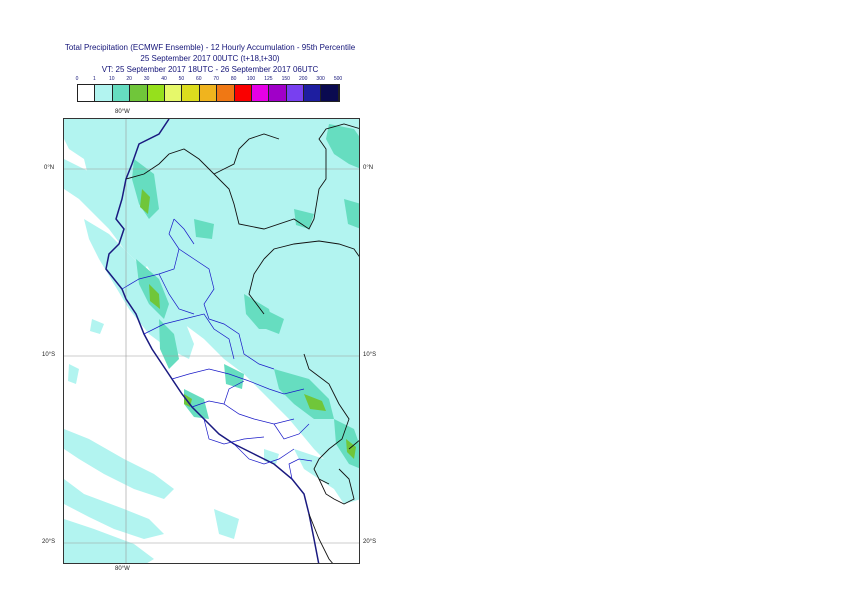 This screenshot has height=596, width=842. What do you see at coordinates (49, 168) in the screenshot?
I see `lat-label-left-0: 0°N` at bounding box center [49, 168].